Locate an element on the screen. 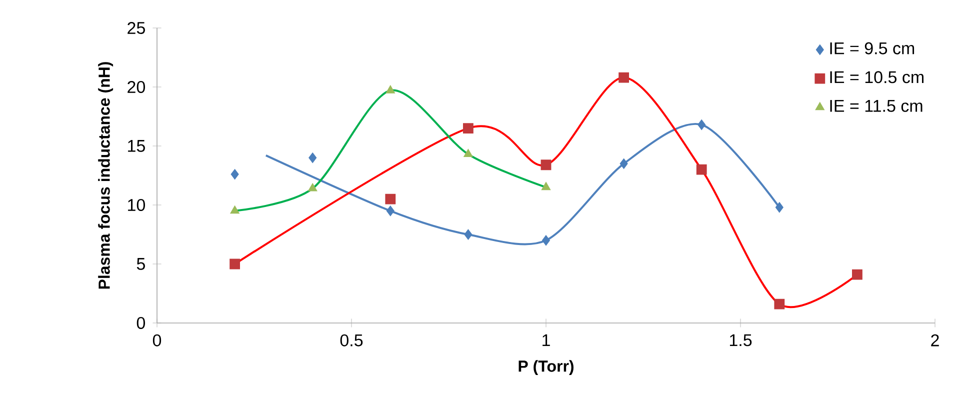 Image resolution: width=956 pixels, height=415 pixels. y-axis-title: Plasma focus inductance (nH) is located at coordinates (106, 175).